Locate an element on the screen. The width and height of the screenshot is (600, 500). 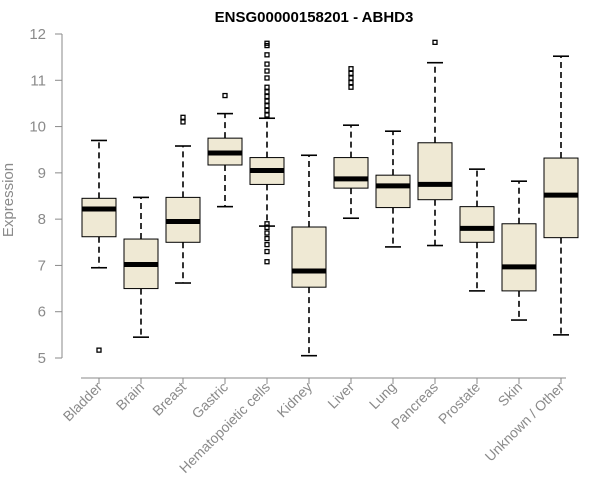
x-tick-label: Skin is located at coordinates (510, 394).